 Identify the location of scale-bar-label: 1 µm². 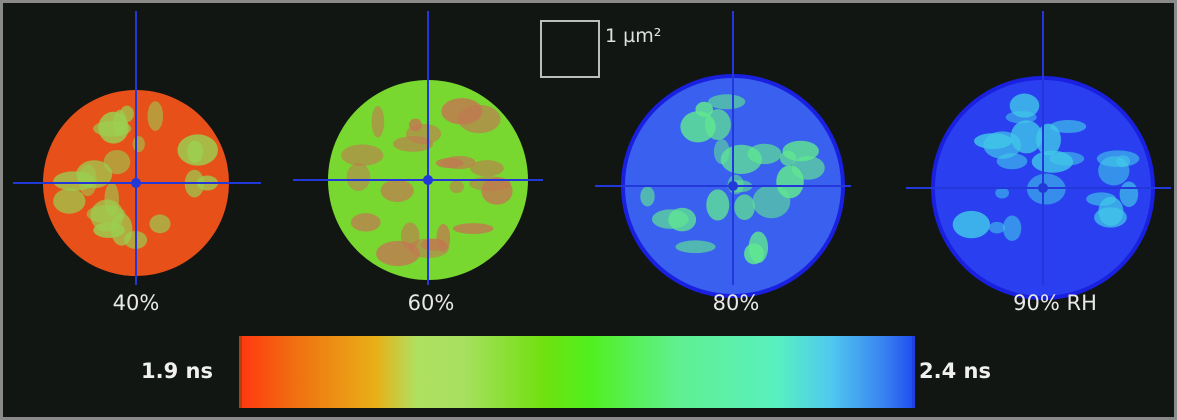
(633, 36).